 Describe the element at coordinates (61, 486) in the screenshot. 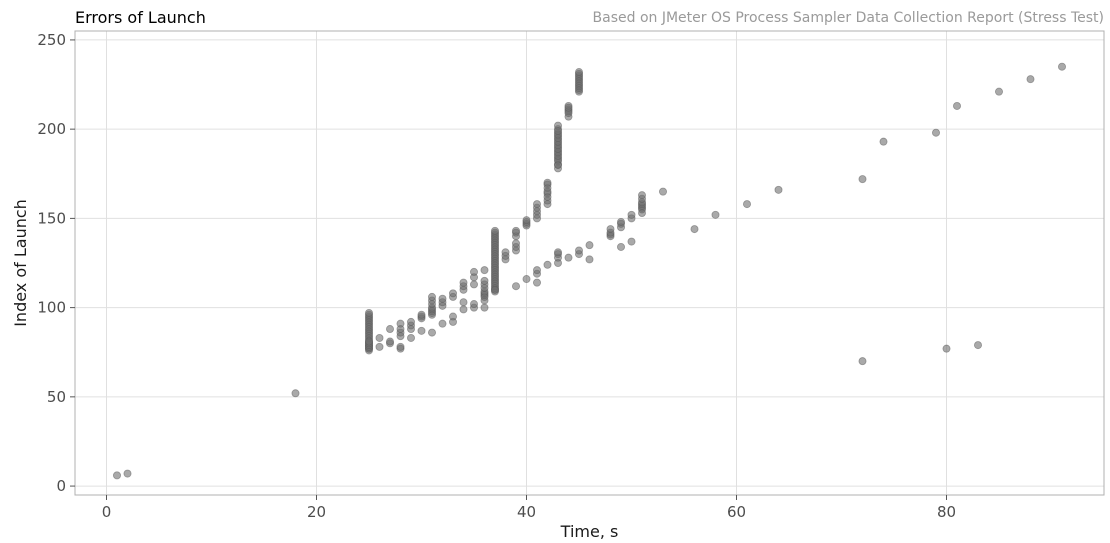

I see `y-tick-label: 0` at that location.